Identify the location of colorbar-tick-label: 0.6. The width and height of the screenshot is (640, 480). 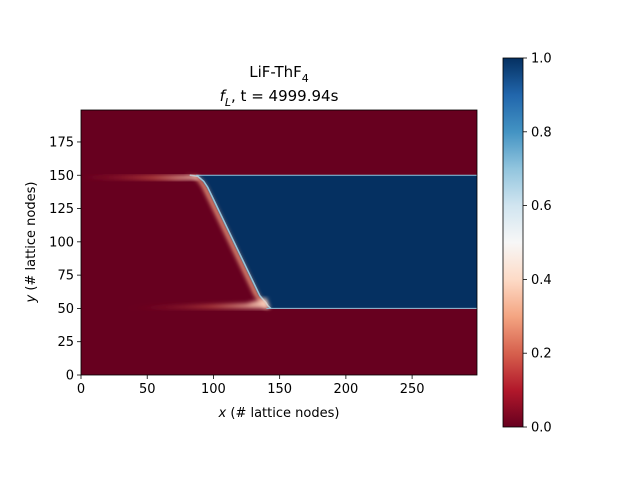
(541, 206).